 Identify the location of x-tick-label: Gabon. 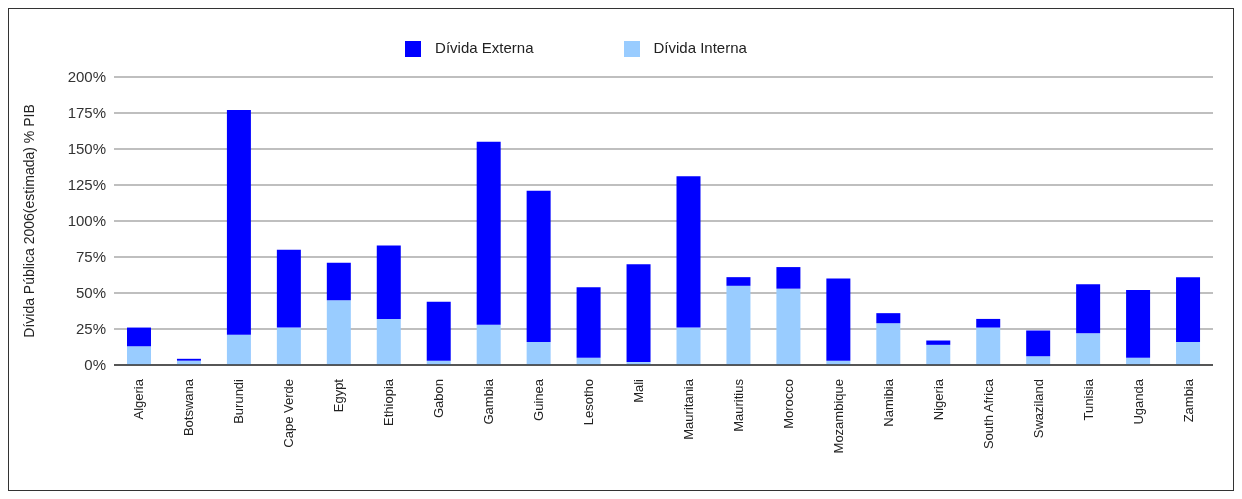
(439, 399).